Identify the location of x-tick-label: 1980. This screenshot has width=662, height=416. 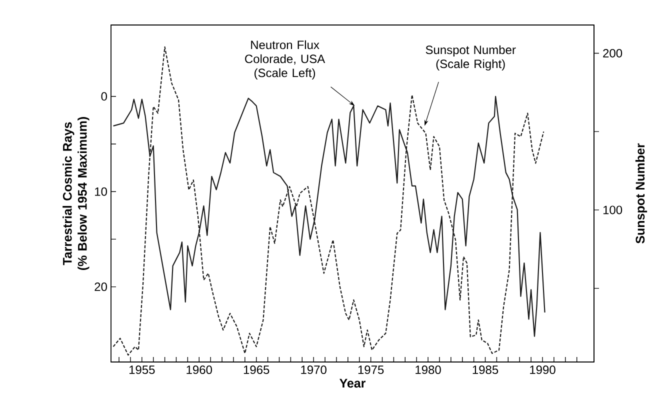
(428, 370).